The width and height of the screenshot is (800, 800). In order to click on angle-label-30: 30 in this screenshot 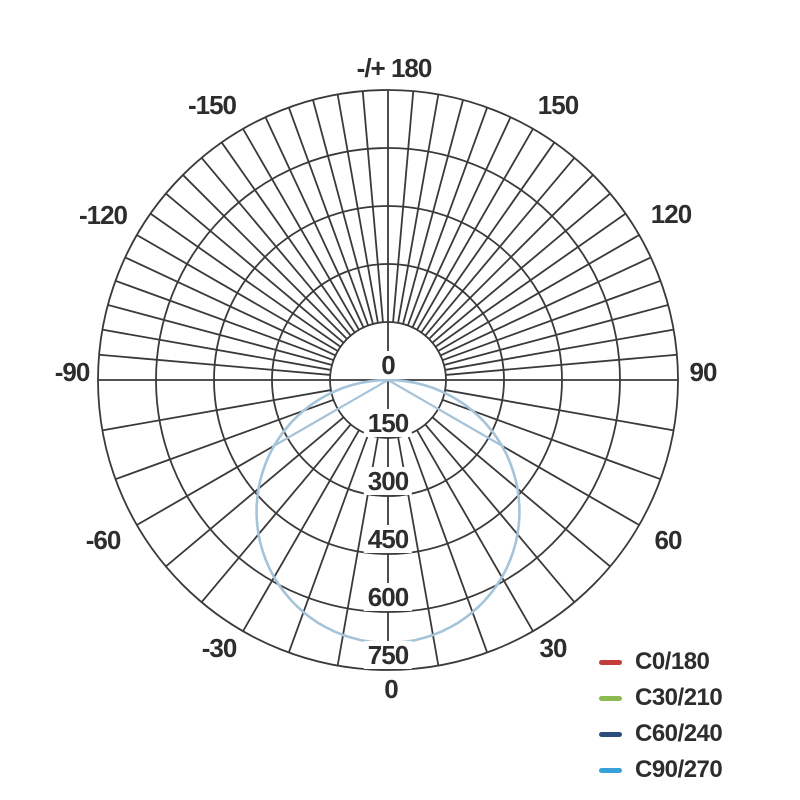, I will do `click(553, 648)`.